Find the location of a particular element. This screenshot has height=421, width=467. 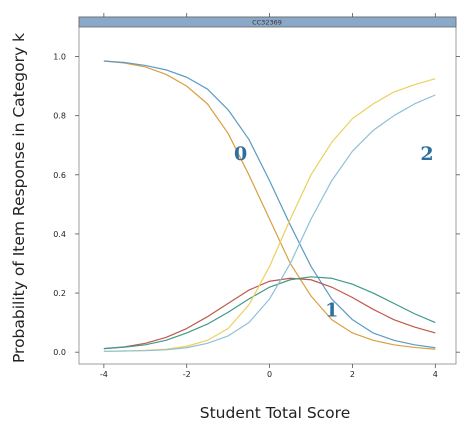

category-label-1: 1 is located at coordinates (331, 311).